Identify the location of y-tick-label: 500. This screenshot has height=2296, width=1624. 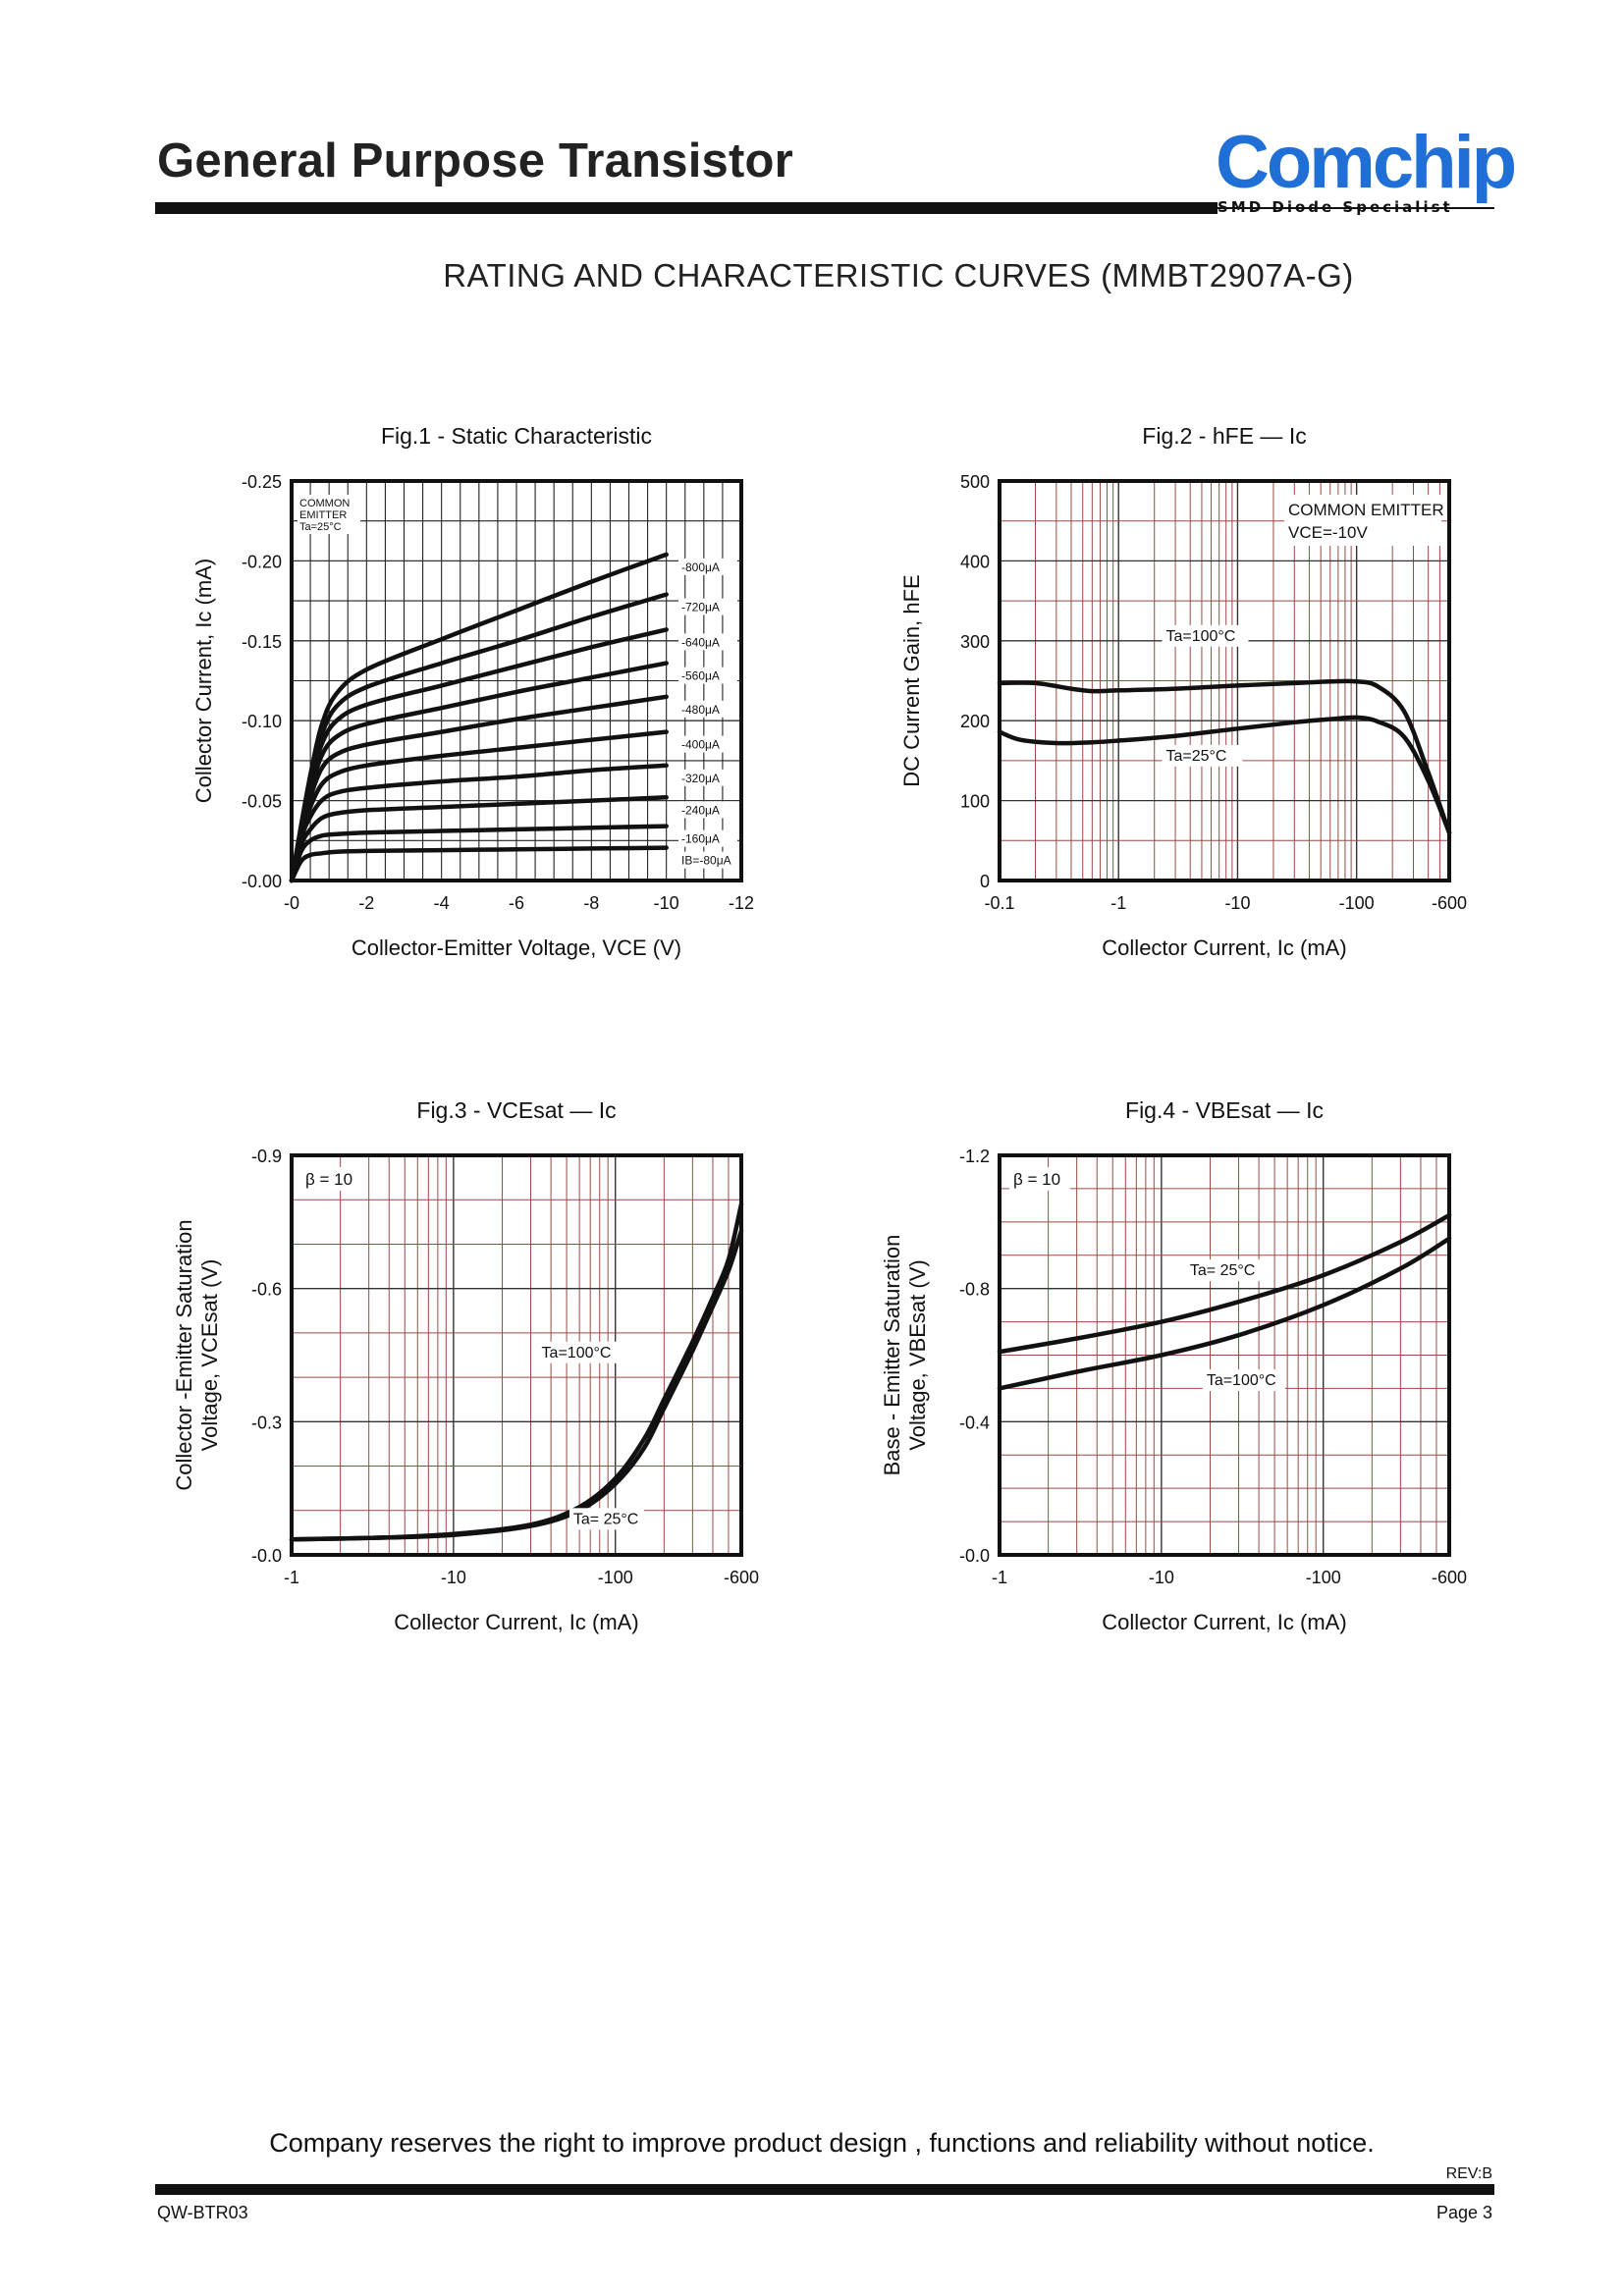
(975, 482).